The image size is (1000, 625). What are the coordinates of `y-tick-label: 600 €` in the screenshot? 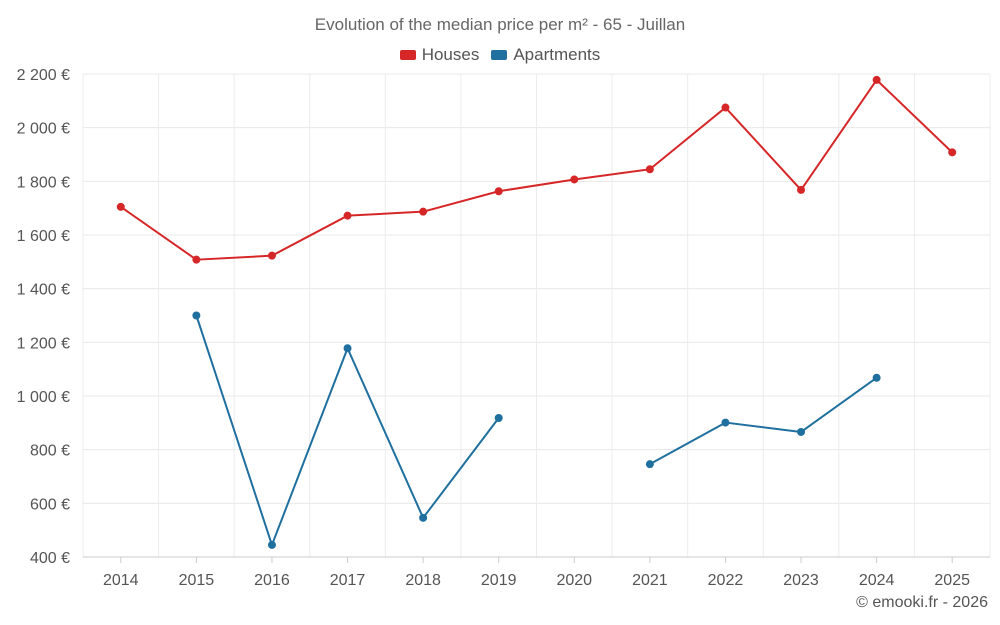 It's located at (50, 504).